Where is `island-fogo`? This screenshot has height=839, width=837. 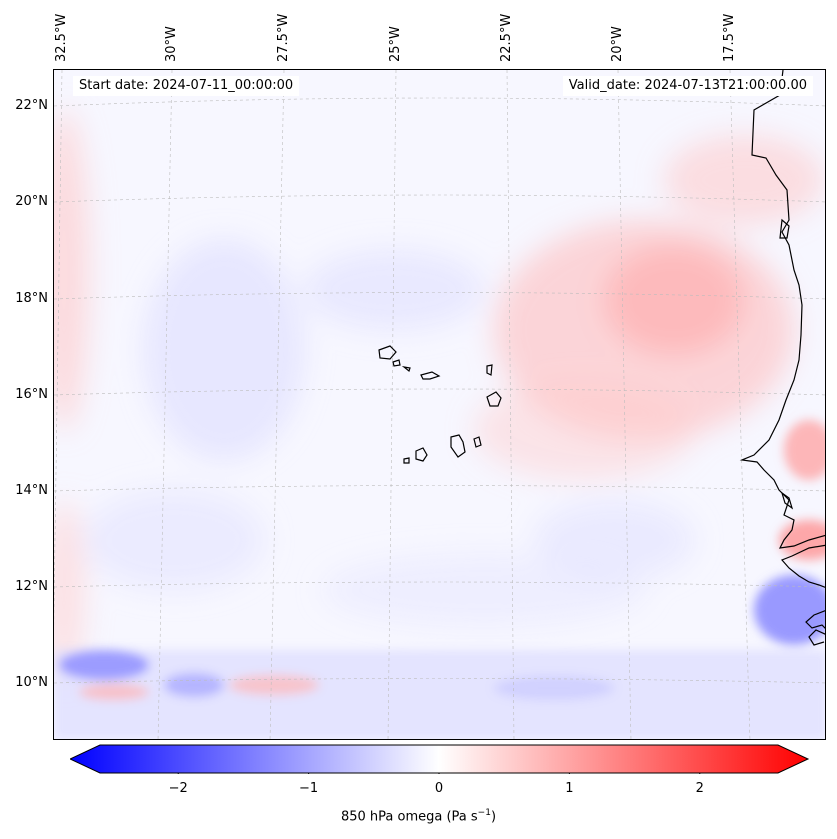 island-fogo is located at coordinates (421, 454).